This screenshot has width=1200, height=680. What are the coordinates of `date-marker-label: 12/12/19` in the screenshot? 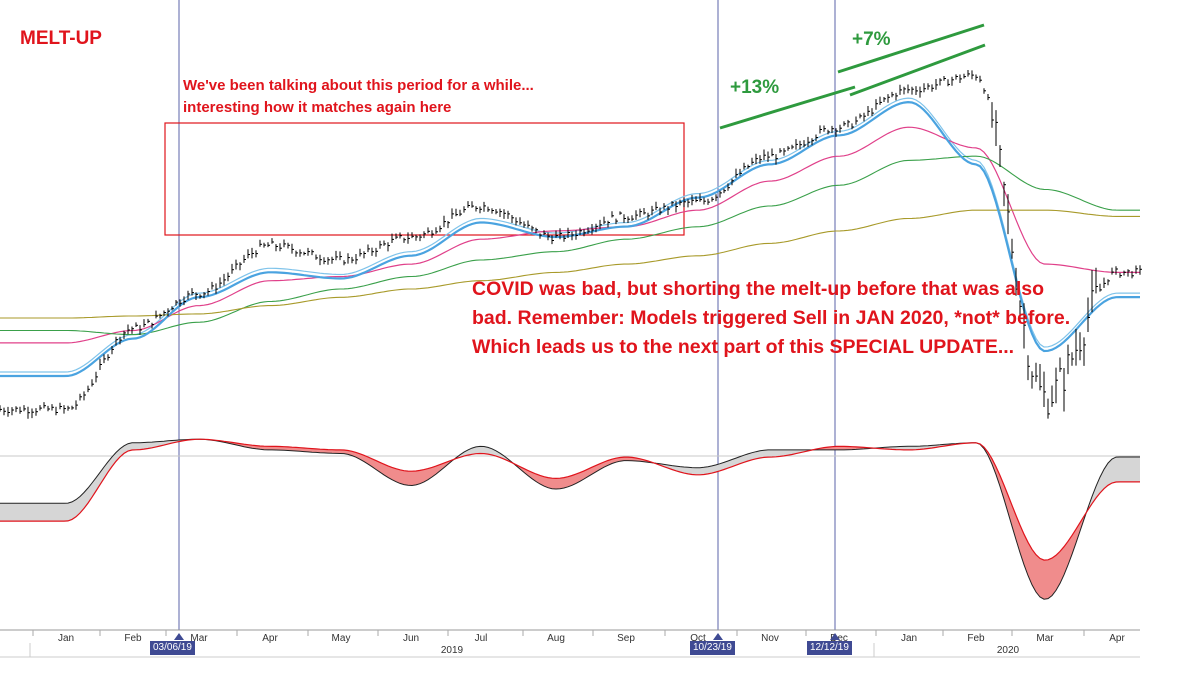 It's located at (829, 648).